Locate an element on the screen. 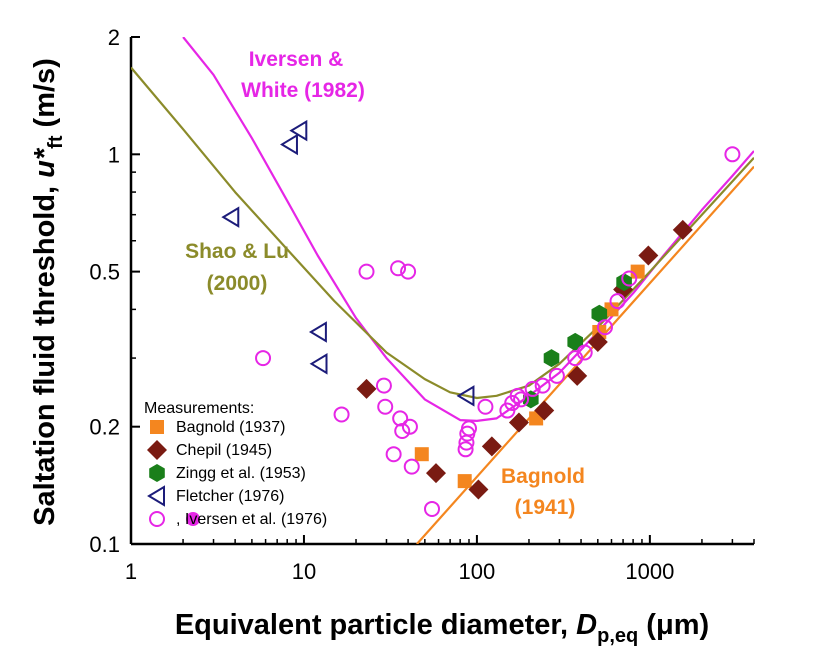  annotation-iversen-white: Iversen & White (1982) is located at coordinates (303, 75).